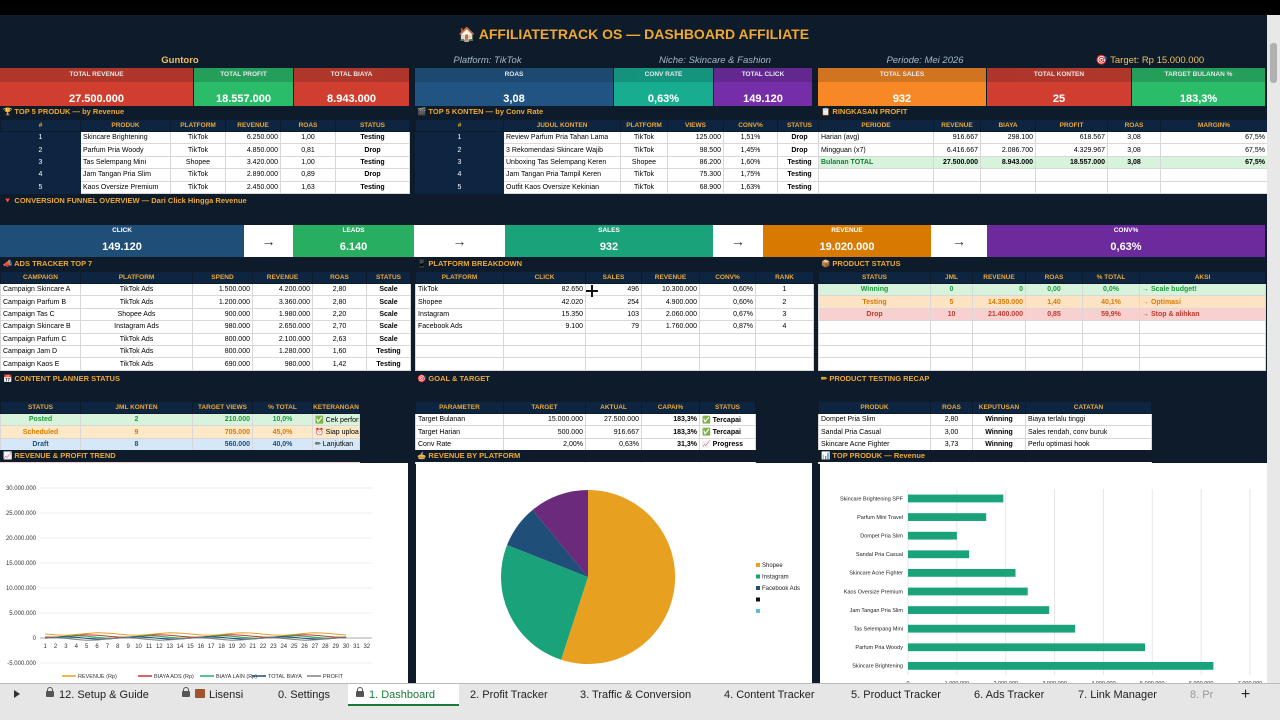 This screenshot has width=1280, height=720. What do you see at coordinates (727, 277) in the screenshot?
I see `column-header: CONV%` at bounding box center [727, 277].